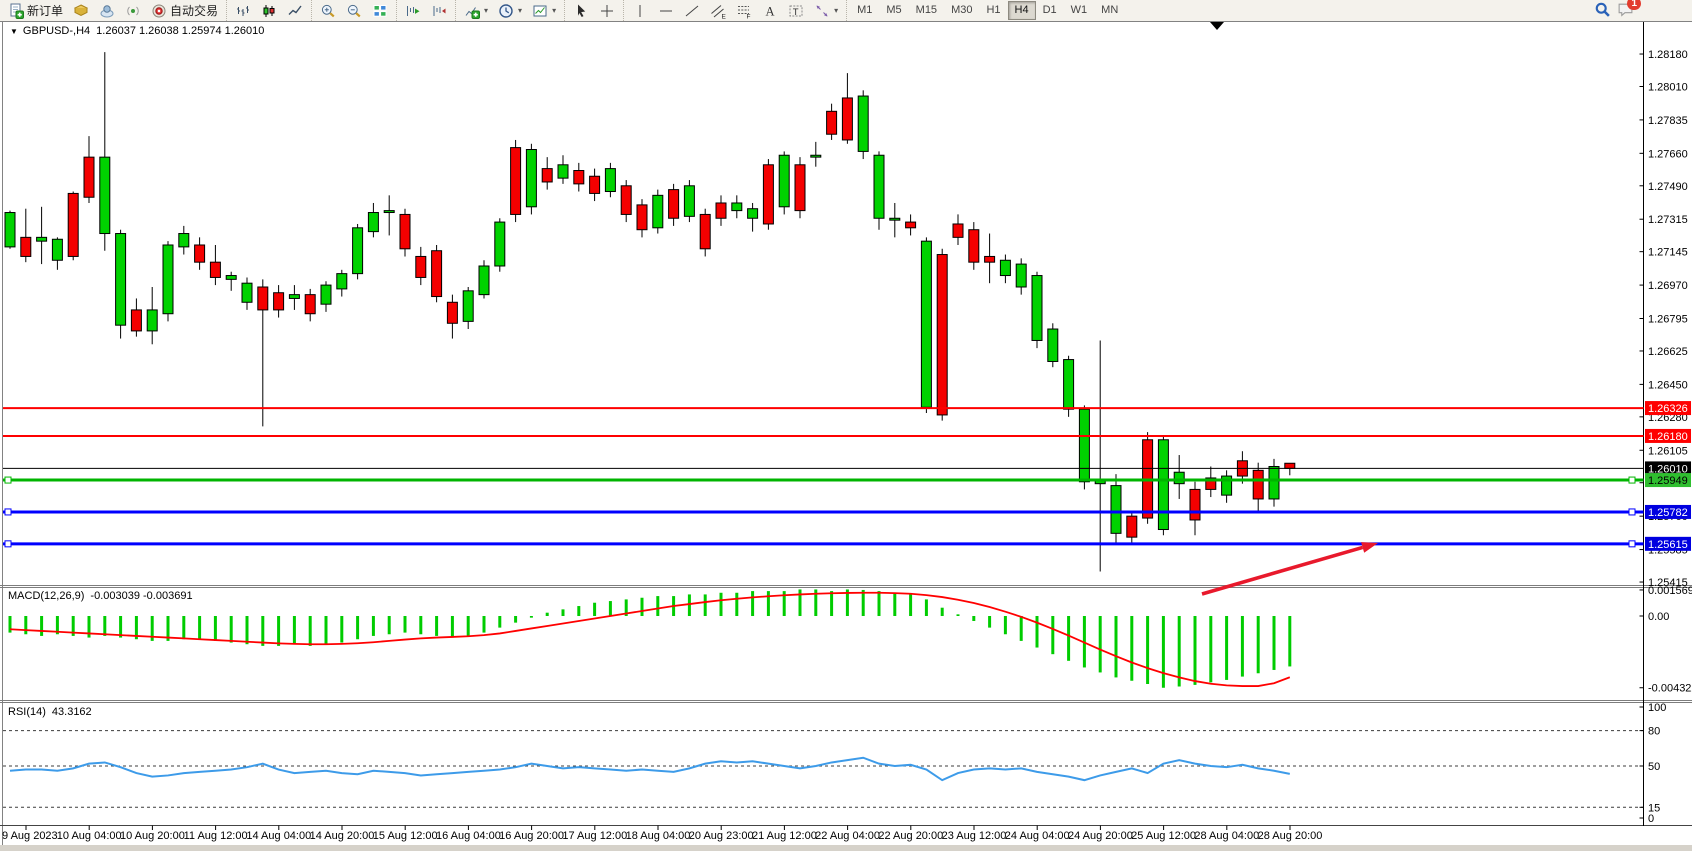 The width and height of the screenshot is (1692, 851). What do you see at coordinates (724, 16) in the screenshot?
I see `svg-text: E` at bounding box center [724, 16].